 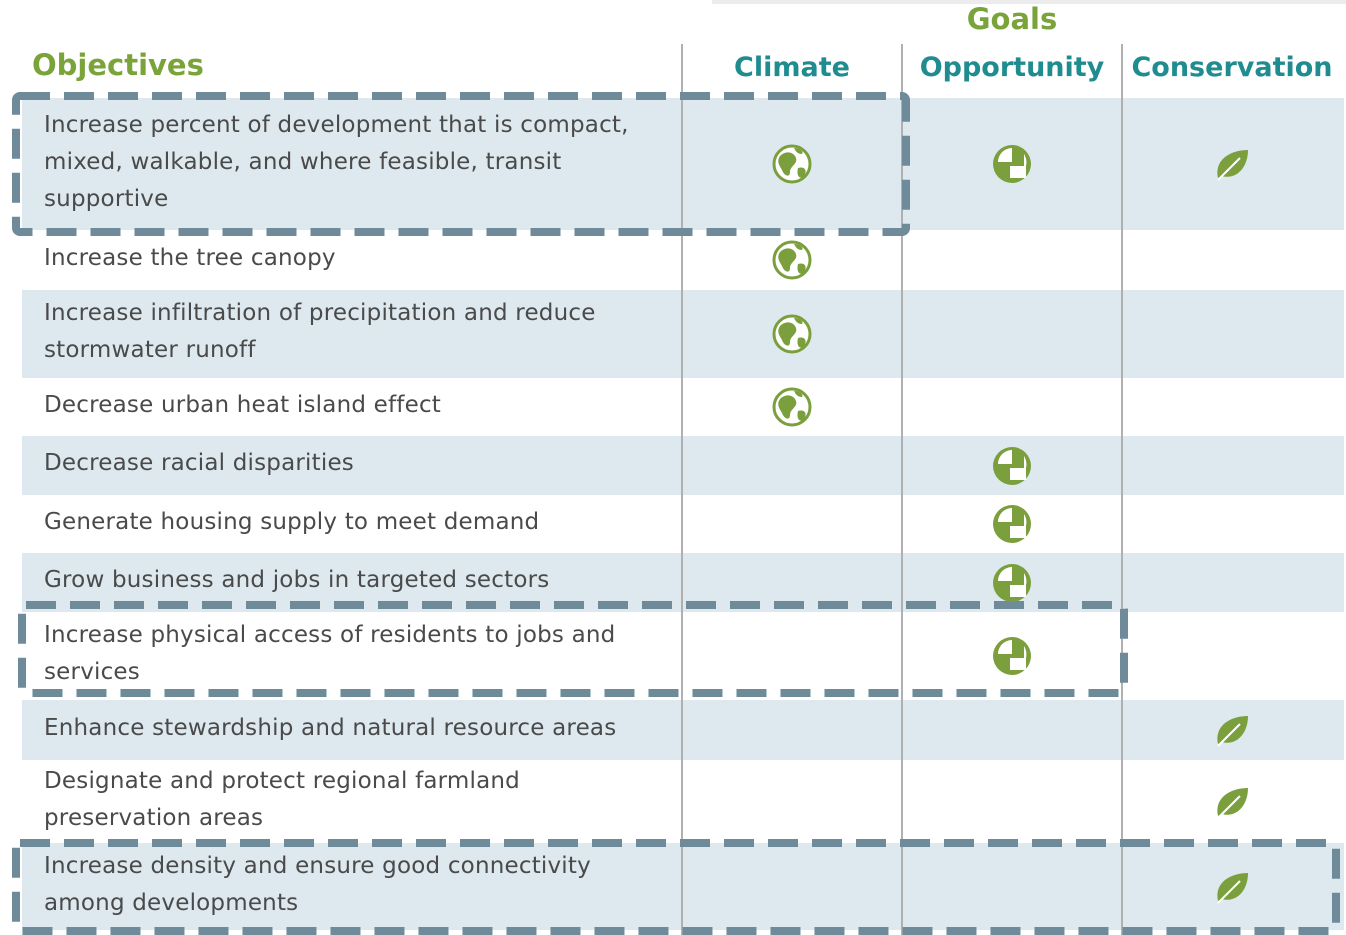 What do you see at coordinates (1012, 67) in the screenshot?
I see `goal-header: Opportunity` at bounding box center [1012, 67].